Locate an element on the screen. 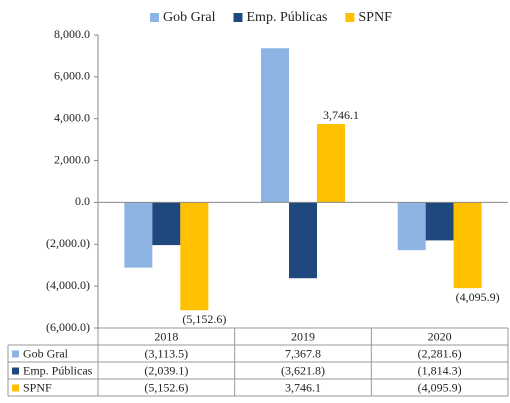  table-cell: 3,746.1 is located at coordinates (303, 387).